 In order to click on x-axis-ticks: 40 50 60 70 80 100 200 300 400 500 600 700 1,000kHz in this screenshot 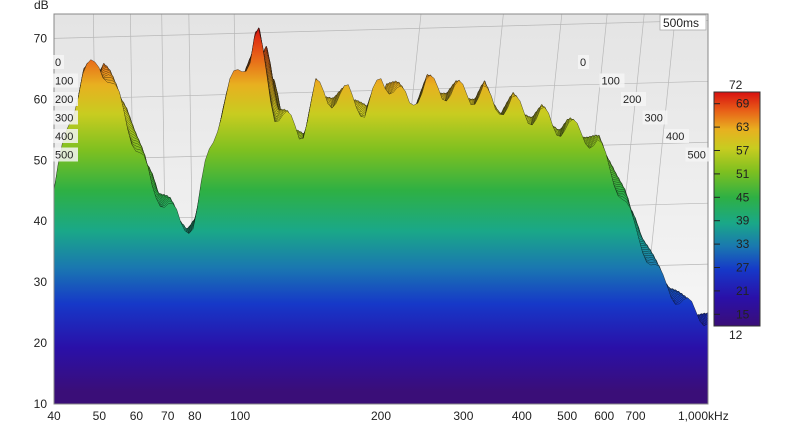, I will do `click(387, 416)`.